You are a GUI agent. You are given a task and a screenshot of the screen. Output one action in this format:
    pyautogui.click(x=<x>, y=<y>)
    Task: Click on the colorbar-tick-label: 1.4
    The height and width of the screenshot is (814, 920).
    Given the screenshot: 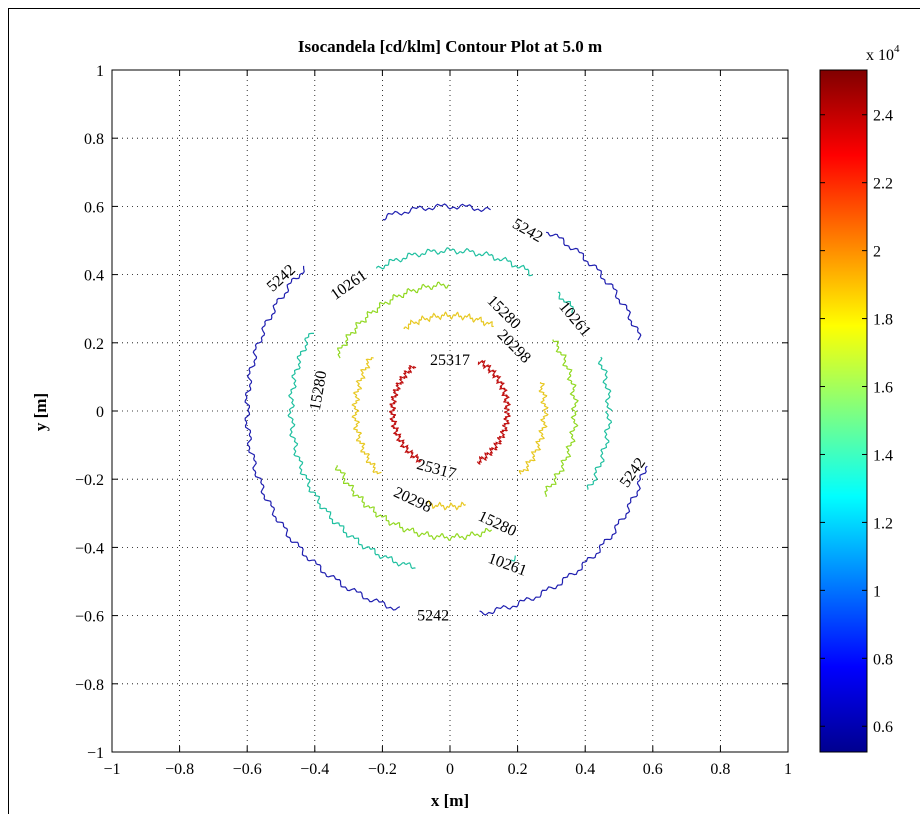 What is the action you would take?
    pyautogui.click(x=883, y=455)
    